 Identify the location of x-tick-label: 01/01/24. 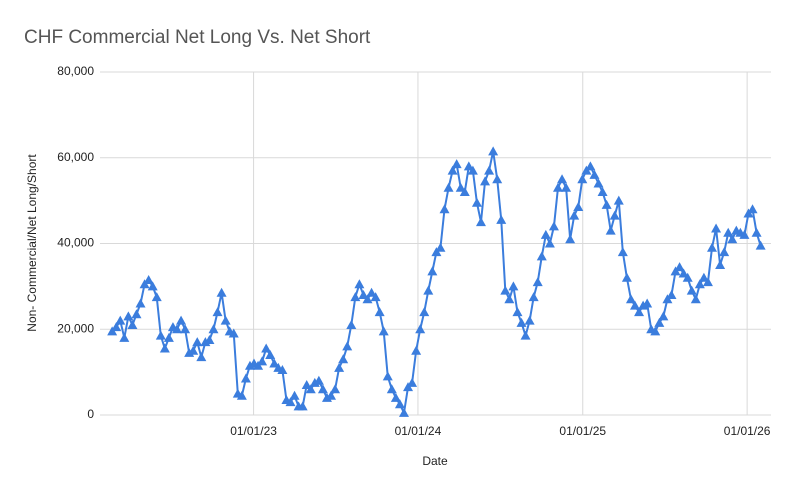
(418, 431).